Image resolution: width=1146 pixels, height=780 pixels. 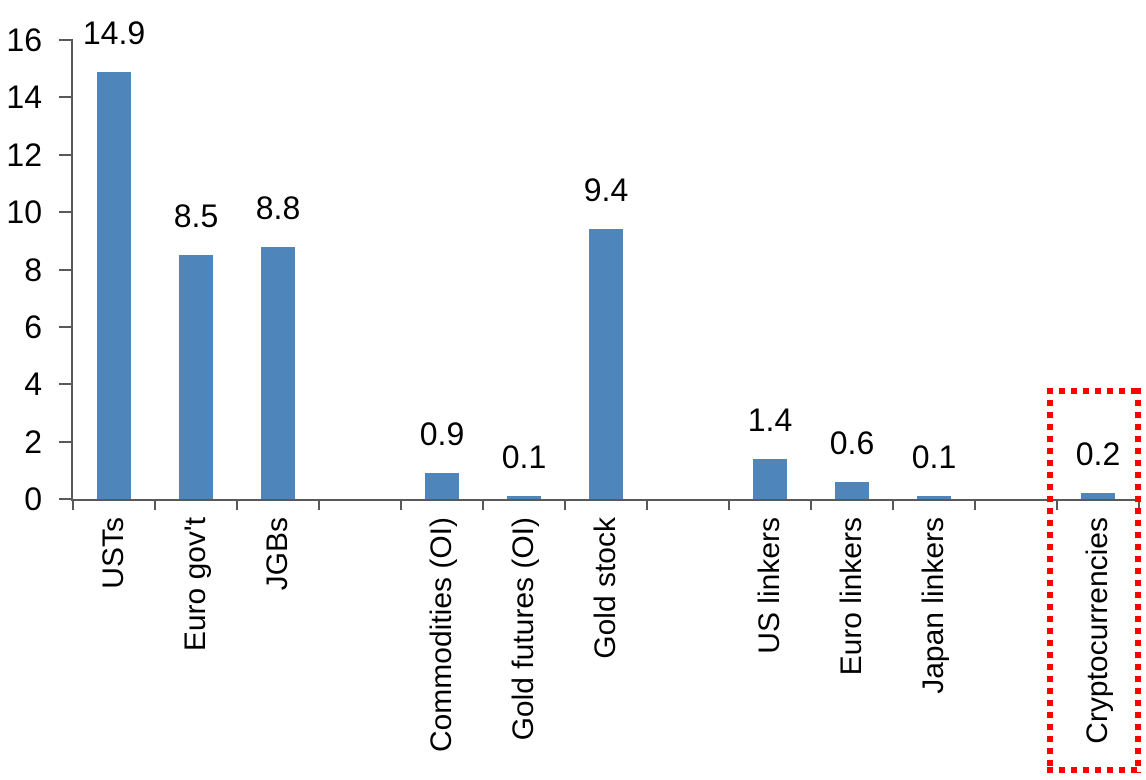 I want to click on y-tick-label: 12, so click(x=24, y=154).